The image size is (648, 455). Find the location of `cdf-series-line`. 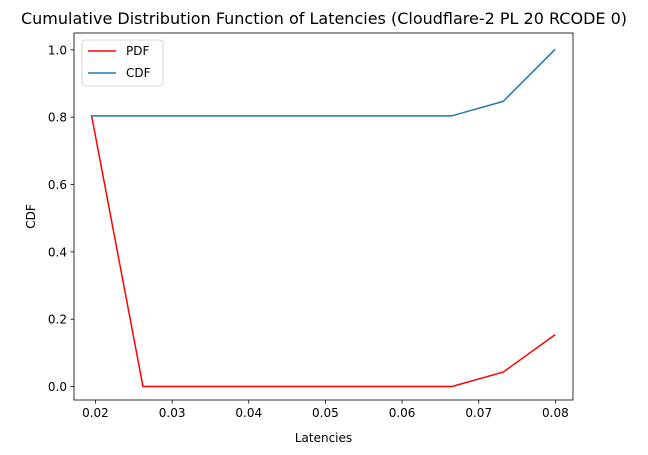

cdf-series-line is located at coordinates (323, 82).